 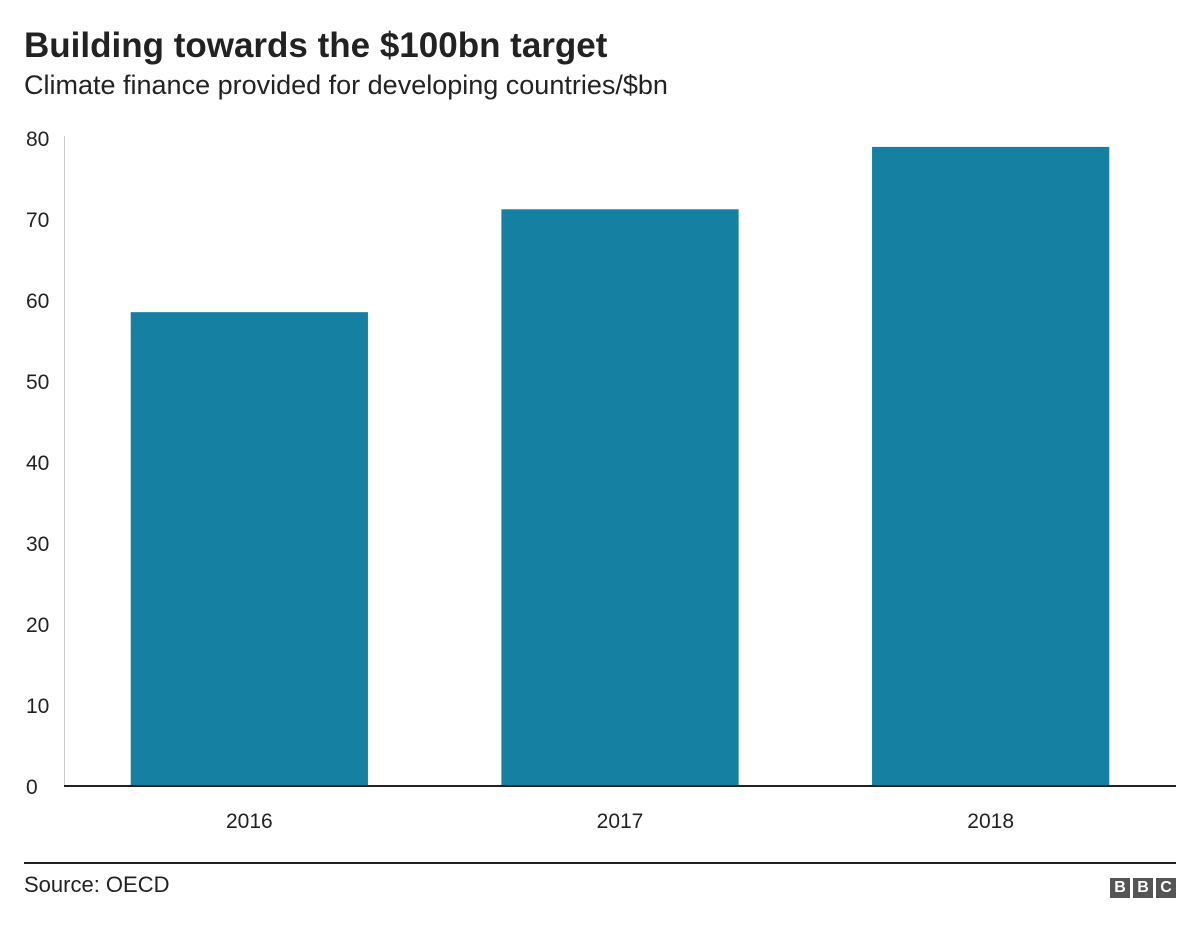 I want to click on y-tick-label: 10, so click(x=37, y=706).